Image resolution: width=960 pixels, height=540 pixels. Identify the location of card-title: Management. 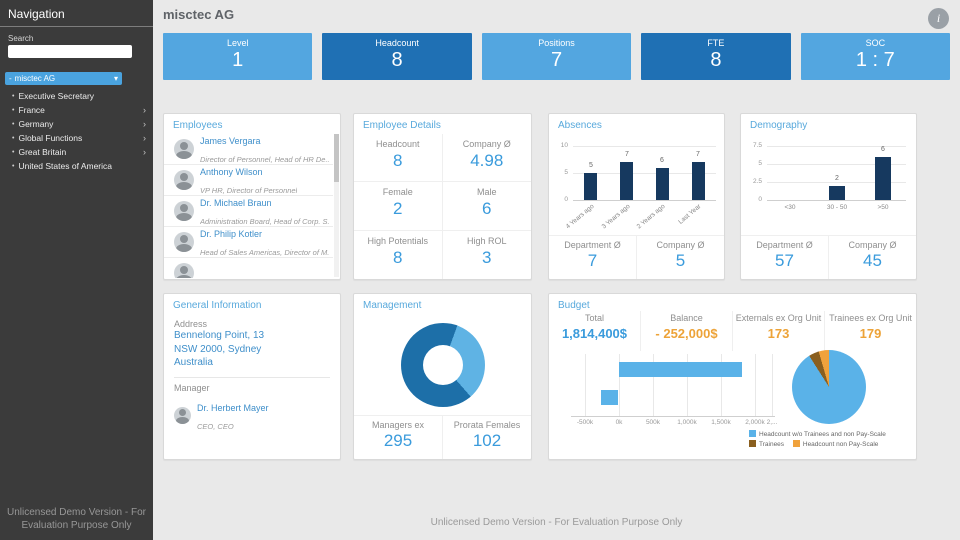
(392, 305).